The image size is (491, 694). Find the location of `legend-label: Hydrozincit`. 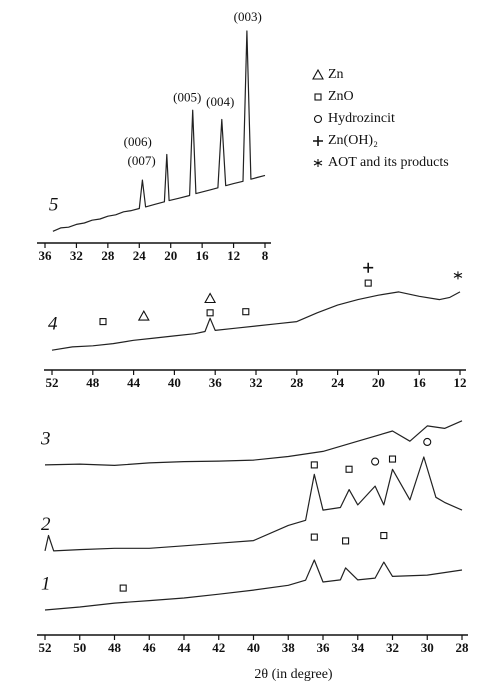

legend-label: Hydrozincit is located at coordinates (361, 118).